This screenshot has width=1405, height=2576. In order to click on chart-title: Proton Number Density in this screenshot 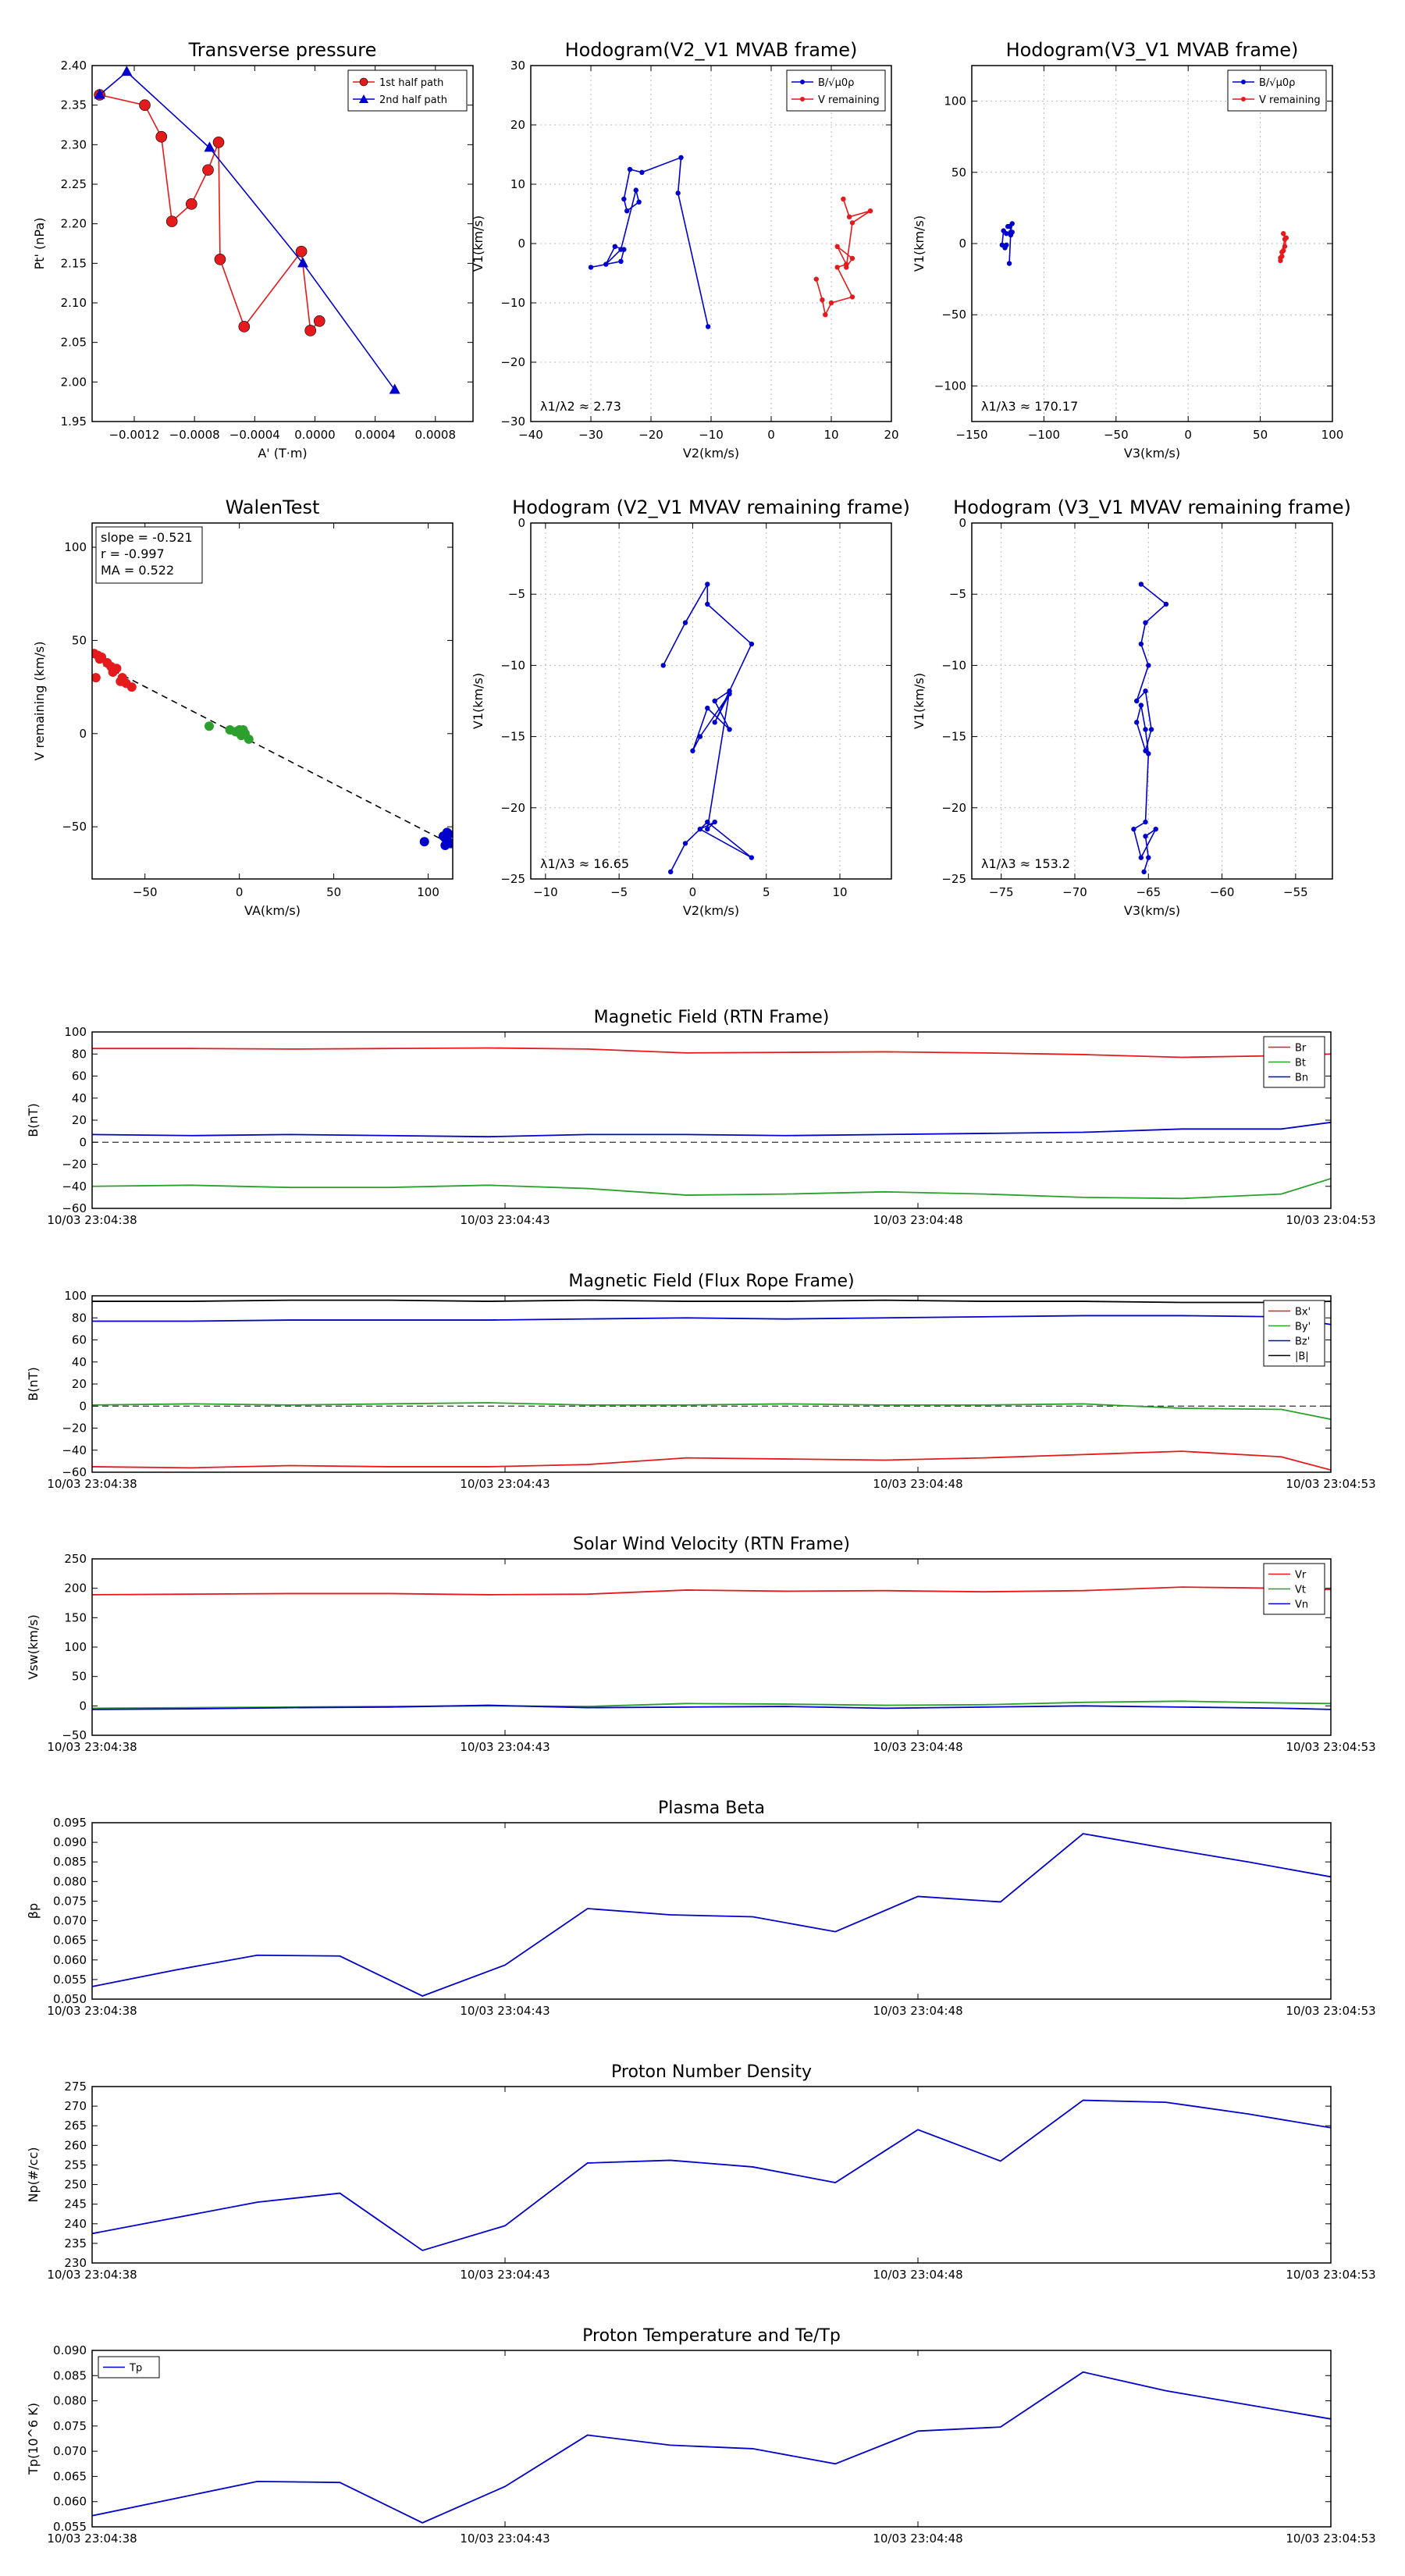, I will do `click(712, 2072)`.